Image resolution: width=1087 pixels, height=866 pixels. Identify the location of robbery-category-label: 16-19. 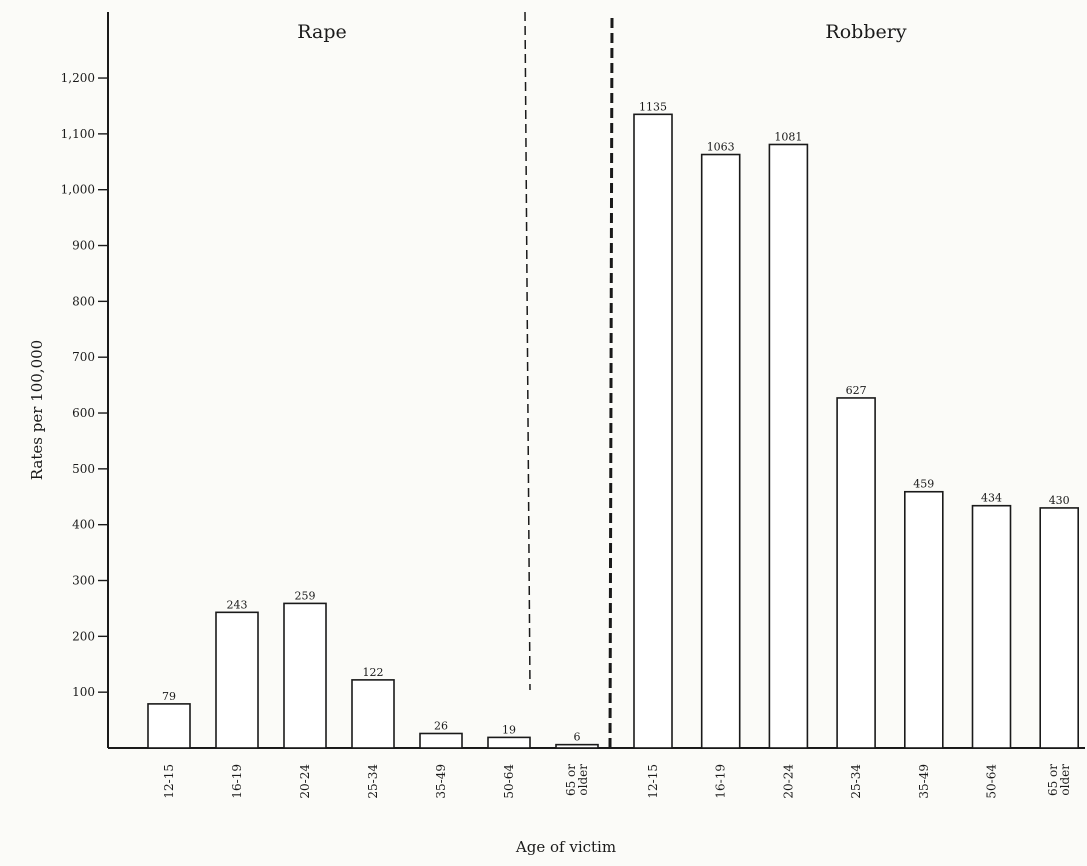
(721, 781).